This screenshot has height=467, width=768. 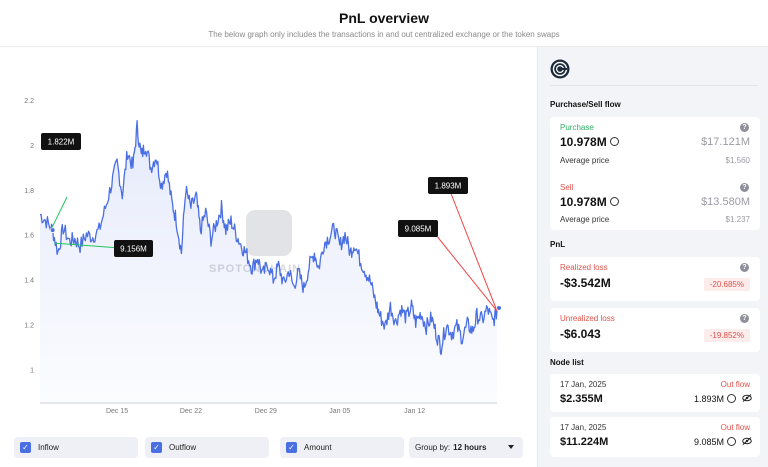 I want to click on y-tick-label: 2.2, so click(x=29, y=101).